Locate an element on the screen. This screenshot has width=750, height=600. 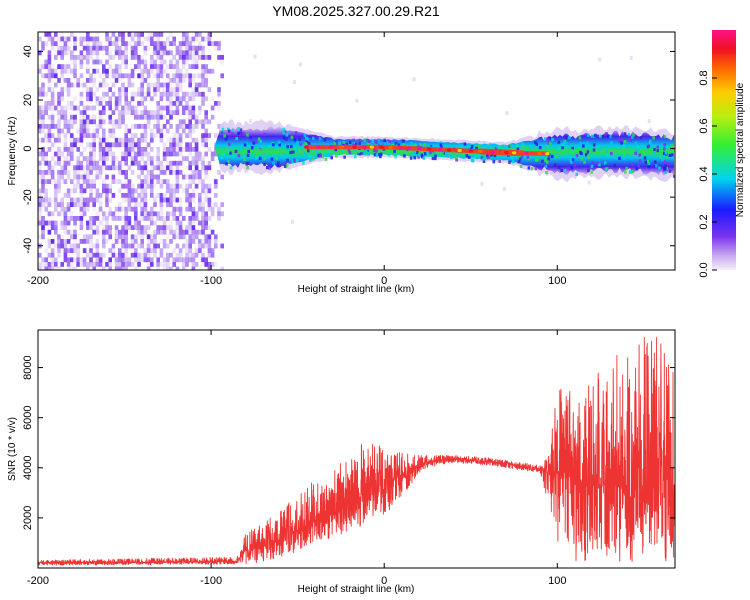
spectrogram-x-tick-label: 0 is located at coordinates (384, 281).